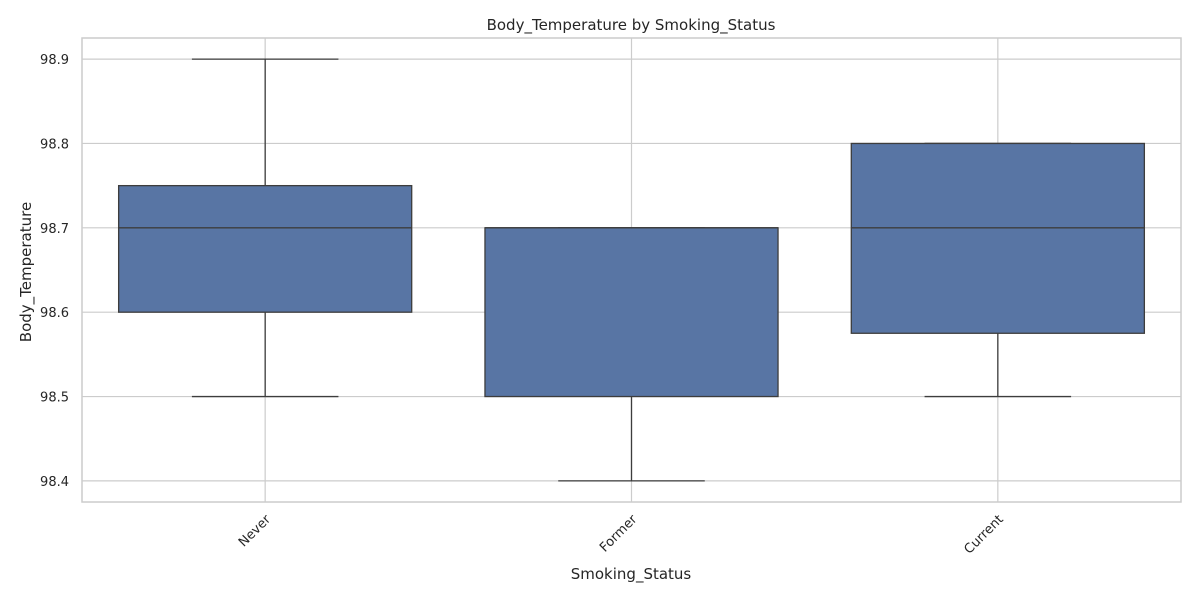 The image size is (1200, 600). What do you see at coordinates (631, 574) in the screenshot?
I see `x-axis-label: Smoking_Status` at bounding box center [631, 574].